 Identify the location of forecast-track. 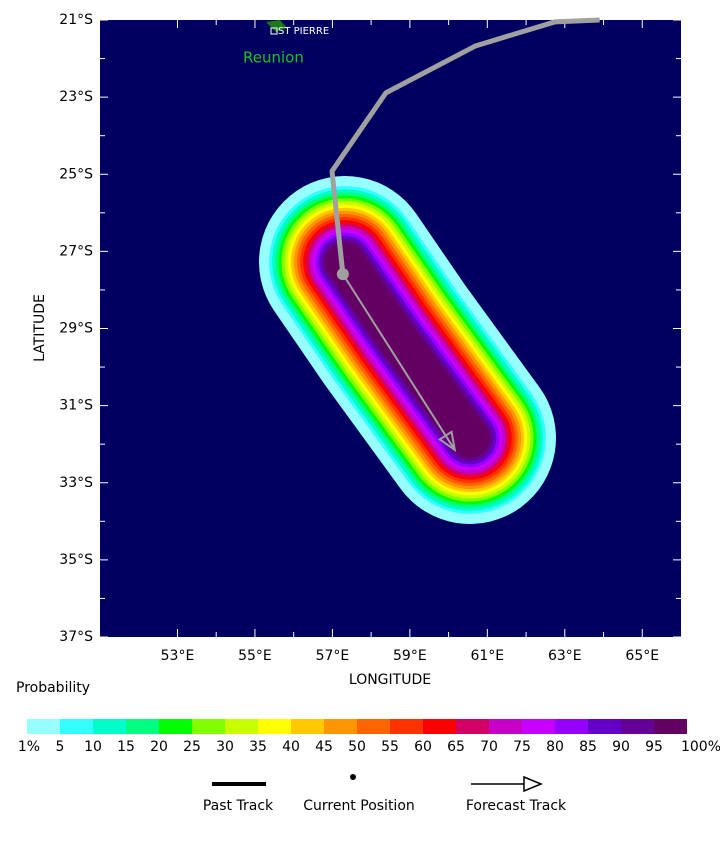
(399, 362).